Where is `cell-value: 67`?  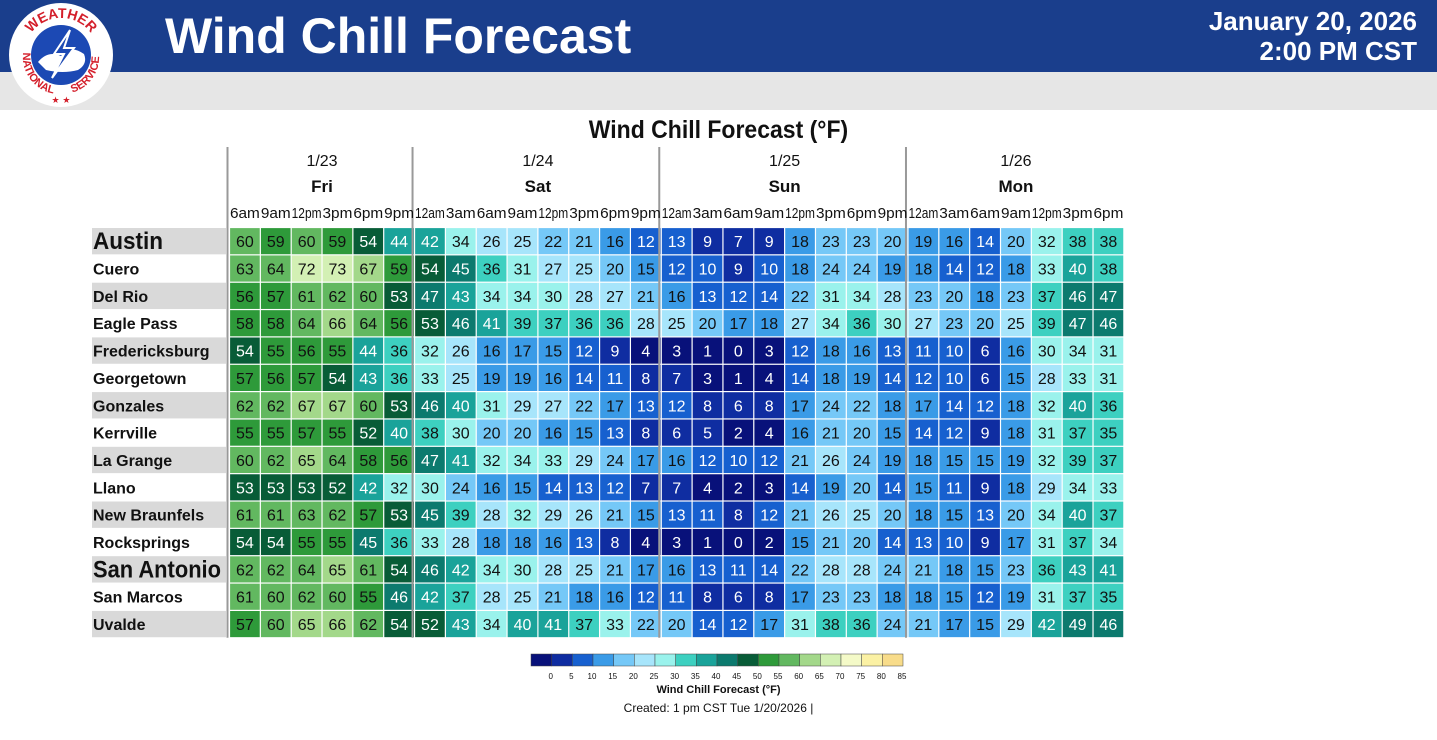 cell-value: 67 is located at coordinates (307, 406).